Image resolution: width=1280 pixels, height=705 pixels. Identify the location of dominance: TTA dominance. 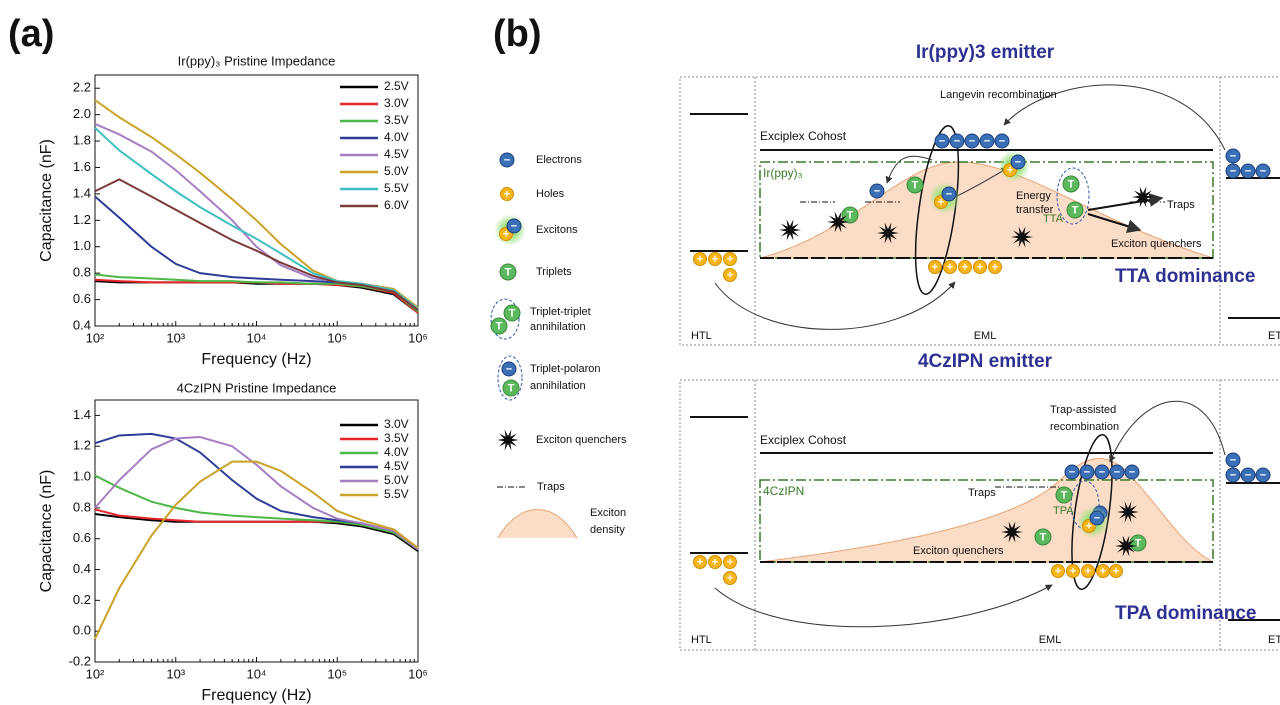
(1185, 276).